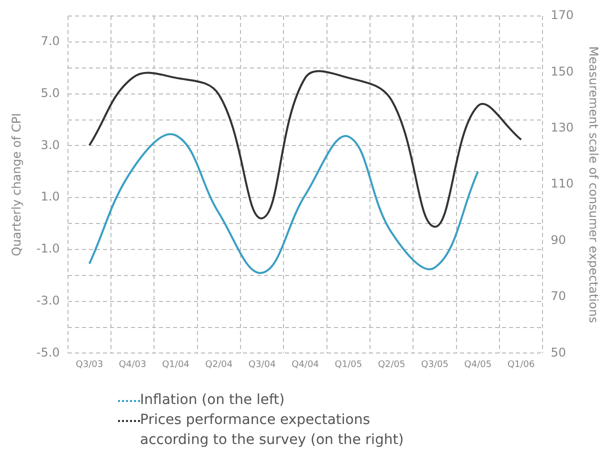  Describe the element at coordinates (132, 365) in the screenshot. I see `x-tick-label: Q4/03` at that location.